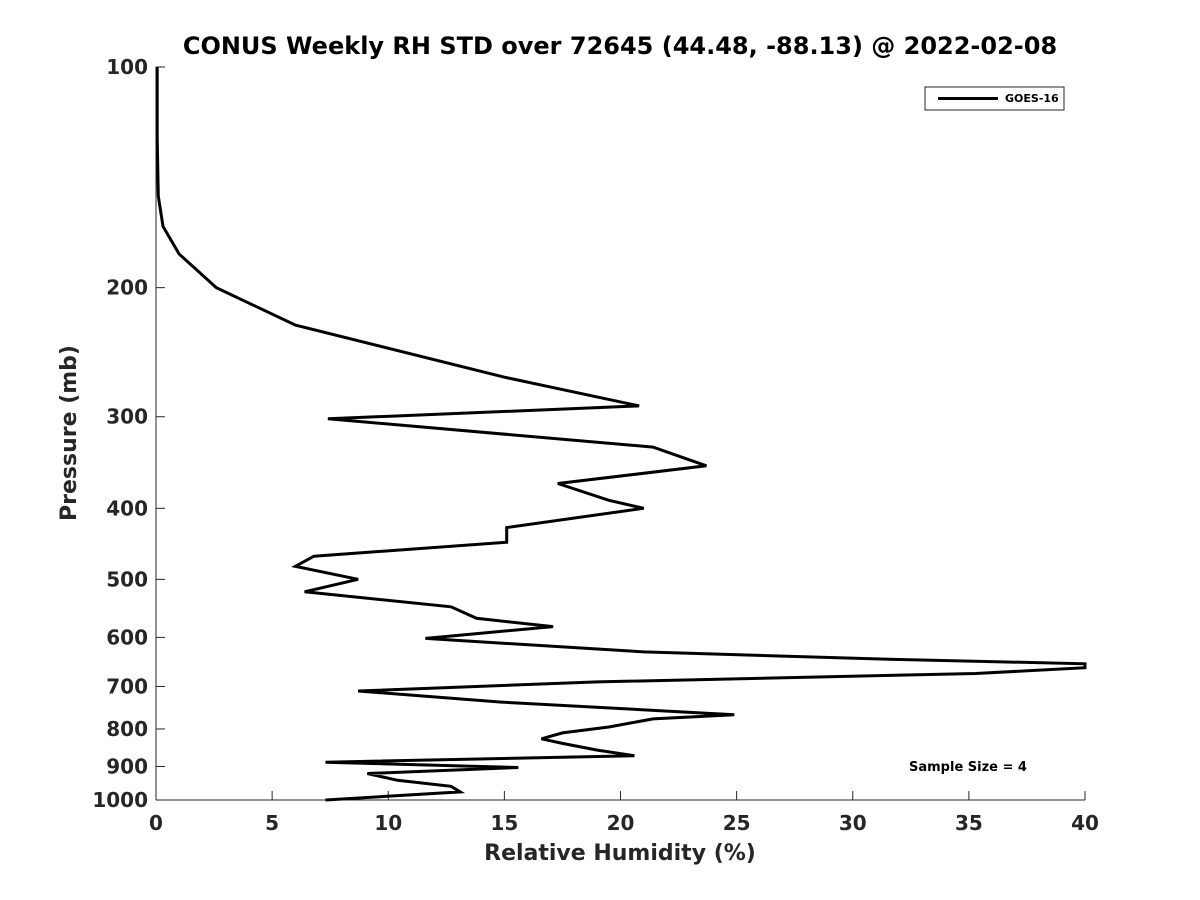  Describe the element at coordinates (127, 766) in the screenshot. I see `y-tick-label: 900` at that location.